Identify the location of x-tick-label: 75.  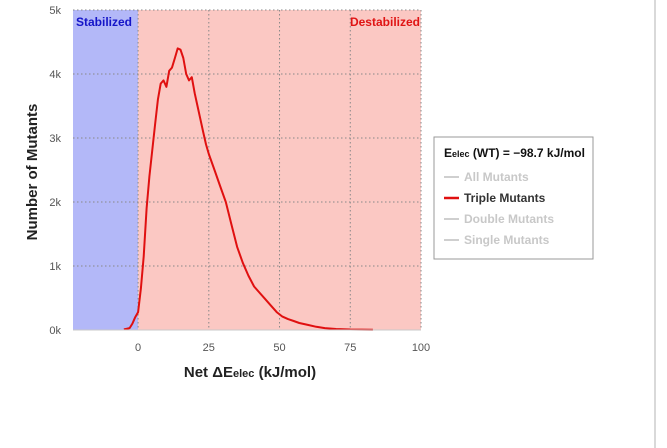
(350, 348).